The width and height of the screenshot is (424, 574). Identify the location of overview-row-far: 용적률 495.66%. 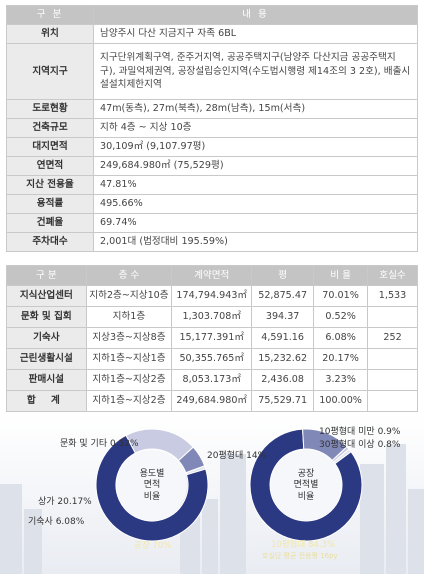
(212, 204).